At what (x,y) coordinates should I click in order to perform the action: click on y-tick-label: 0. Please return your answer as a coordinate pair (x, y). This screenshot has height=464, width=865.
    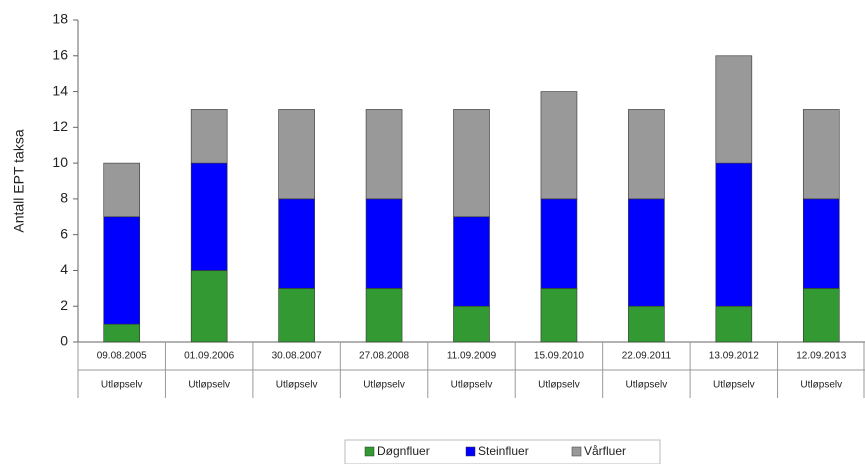
    Looking at the image, I should click on (64, 341).